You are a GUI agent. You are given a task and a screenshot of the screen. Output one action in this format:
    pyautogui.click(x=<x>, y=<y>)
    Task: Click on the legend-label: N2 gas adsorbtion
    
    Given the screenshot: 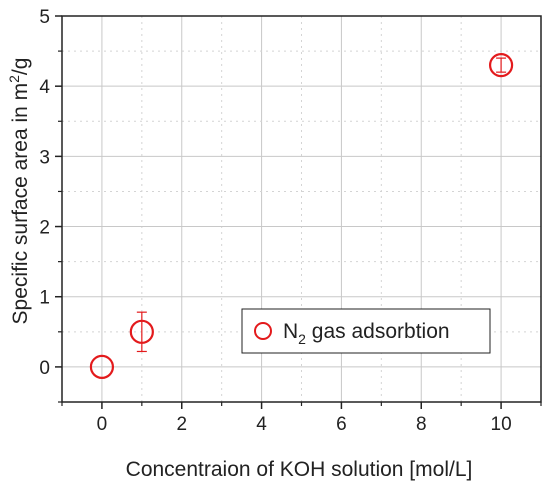 What is the action you would take?
    pyautogui.click(x=366, y=333)
    